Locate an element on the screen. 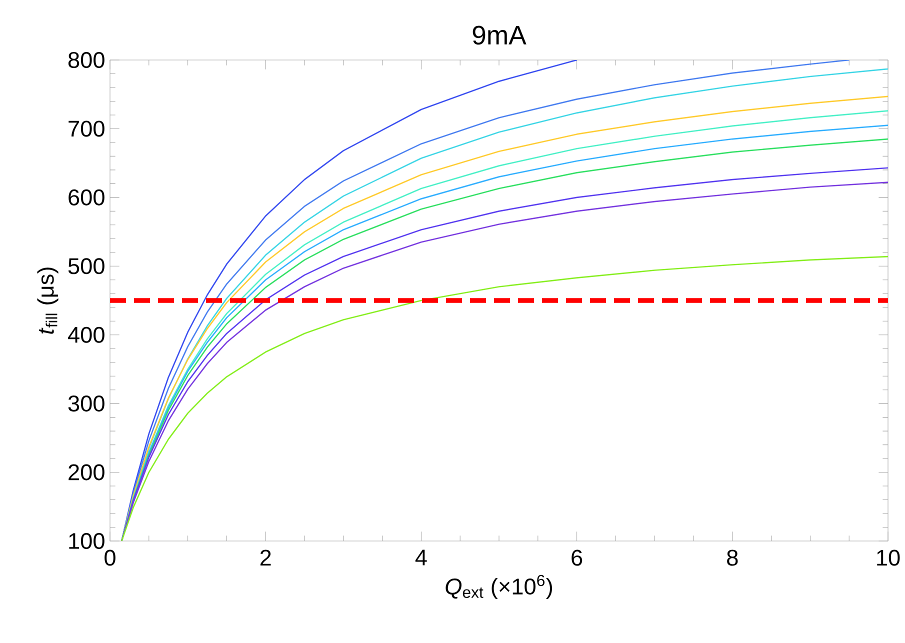 The width and height of the screenshot is (905, 643). x-tick-label: 10 is located at coordinates (888, 558).